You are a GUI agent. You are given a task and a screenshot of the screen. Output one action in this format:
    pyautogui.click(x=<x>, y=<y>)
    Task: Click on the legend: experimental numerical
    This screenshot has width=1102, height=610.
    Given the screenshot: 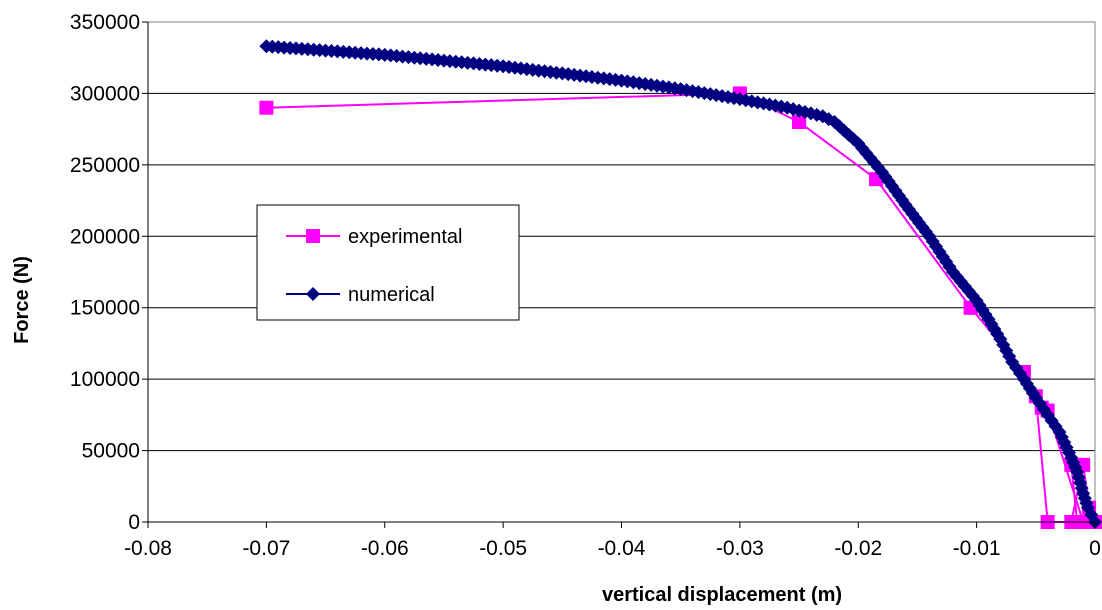 What is the action you would take?
    pyautogui.click(x=388, y=262)
    